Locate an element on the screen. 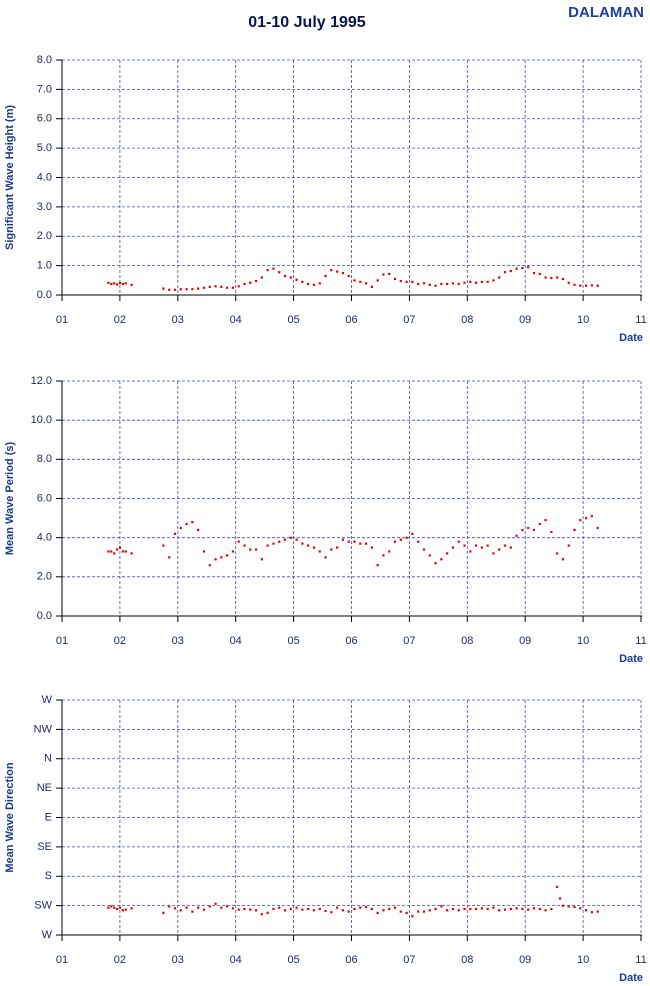  y-axis-label: Significant Wave Height (m) is located at coordinates (10, 177).